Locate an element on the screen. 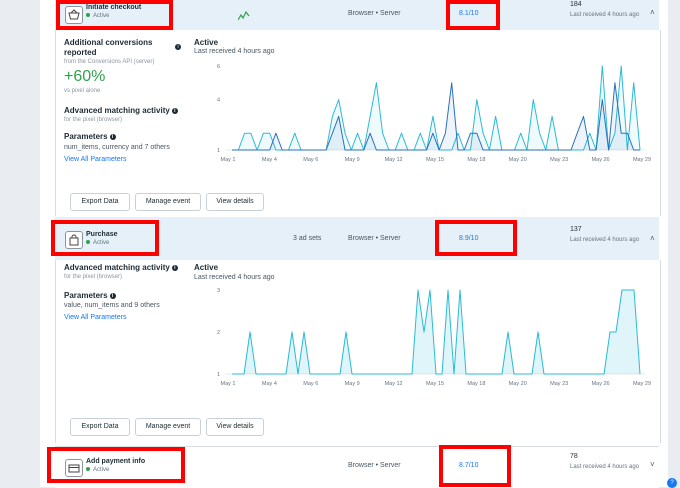  parameters-list: num_items, currency and 7 others is located at coordinates (117, 147).